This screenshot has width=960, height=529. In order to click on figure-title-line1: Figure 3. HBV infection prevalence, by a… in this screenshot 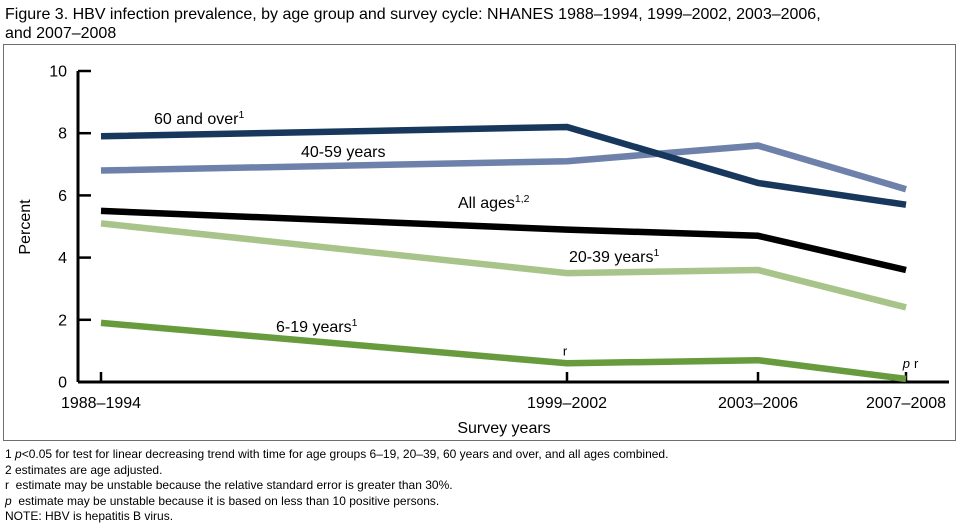, I will do `click(413, 14)`.